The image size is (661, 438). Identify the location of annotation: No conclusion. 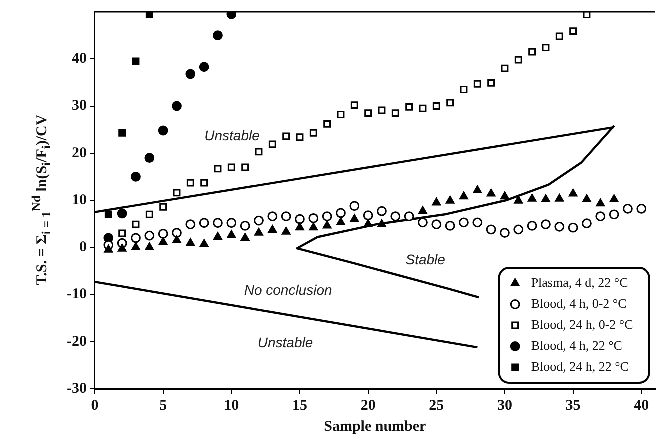
(288, 290).